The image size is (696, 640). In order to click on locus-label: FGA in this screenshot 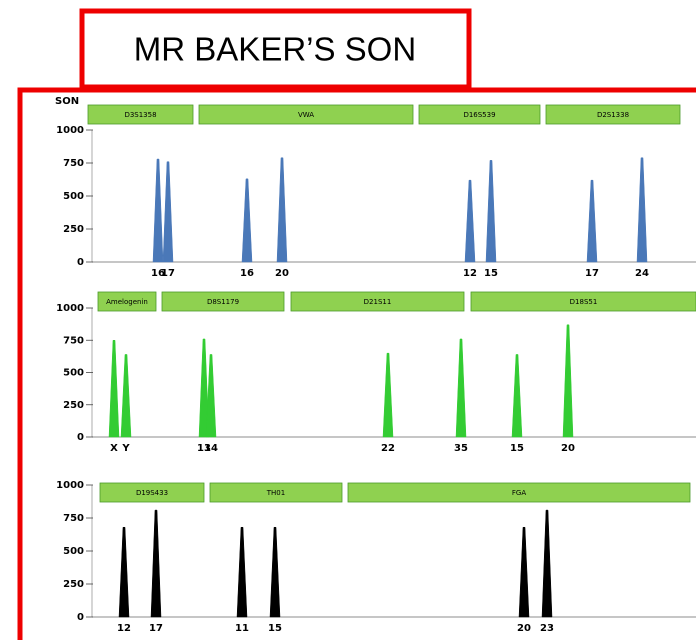, I will do `click(519, 493)`.